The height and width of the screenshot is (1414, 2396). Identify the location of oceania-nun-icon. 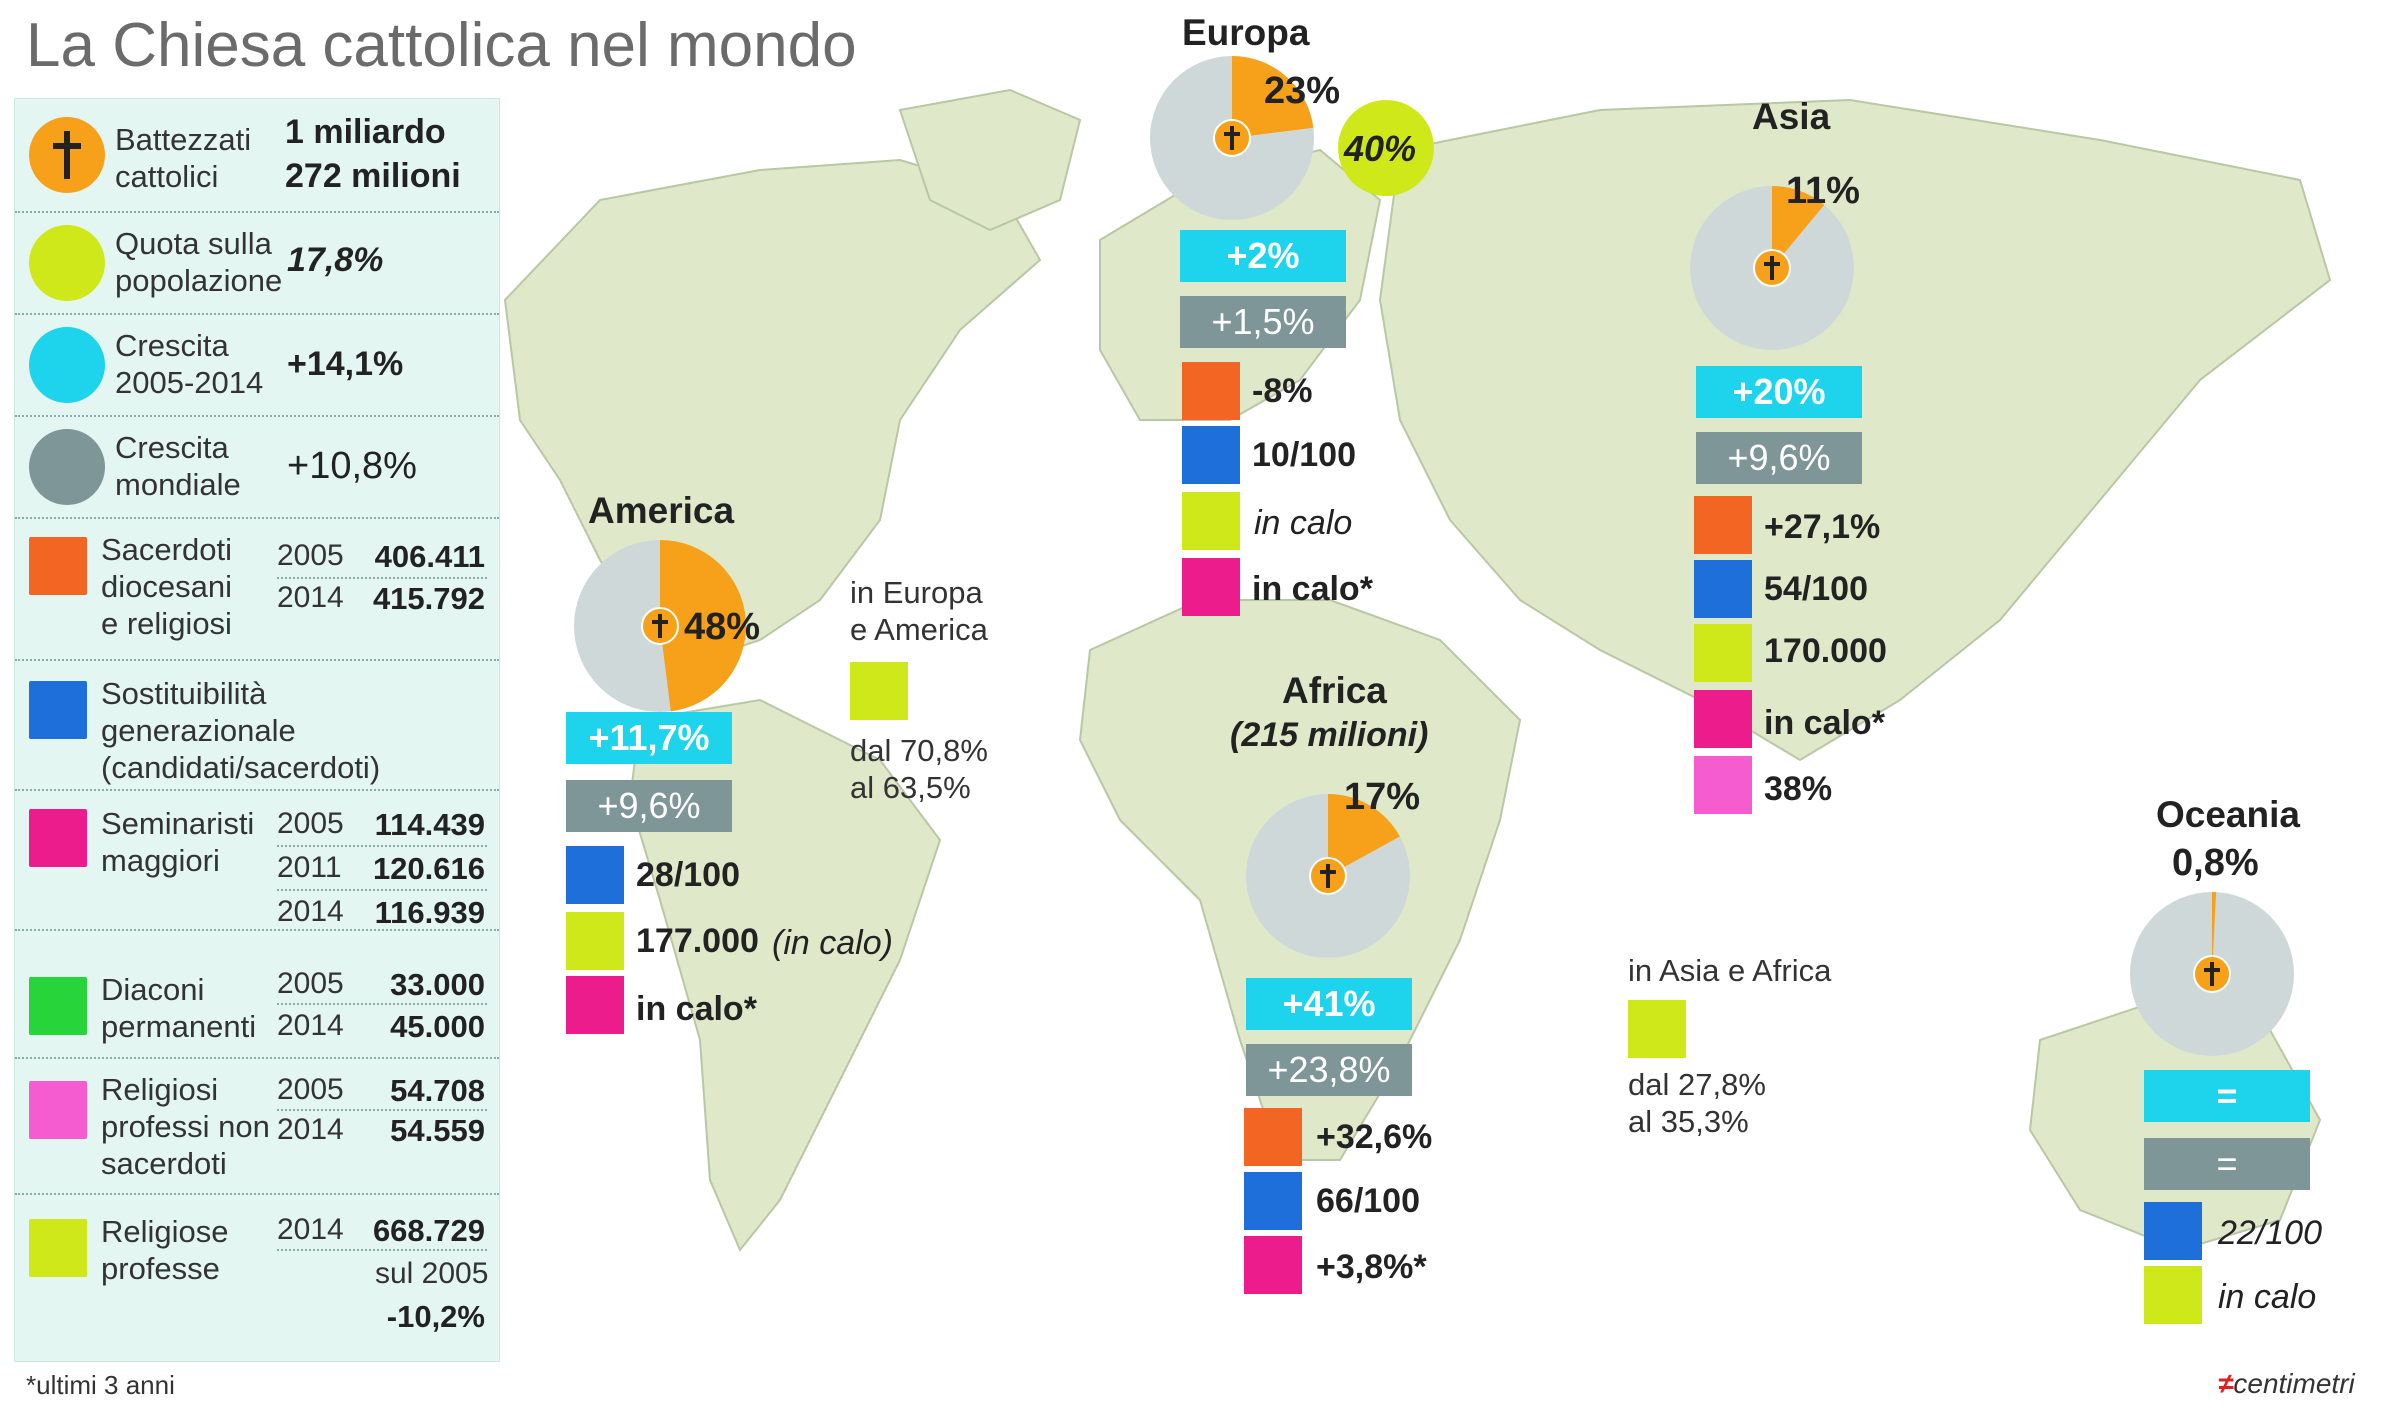
(2173, 1295).